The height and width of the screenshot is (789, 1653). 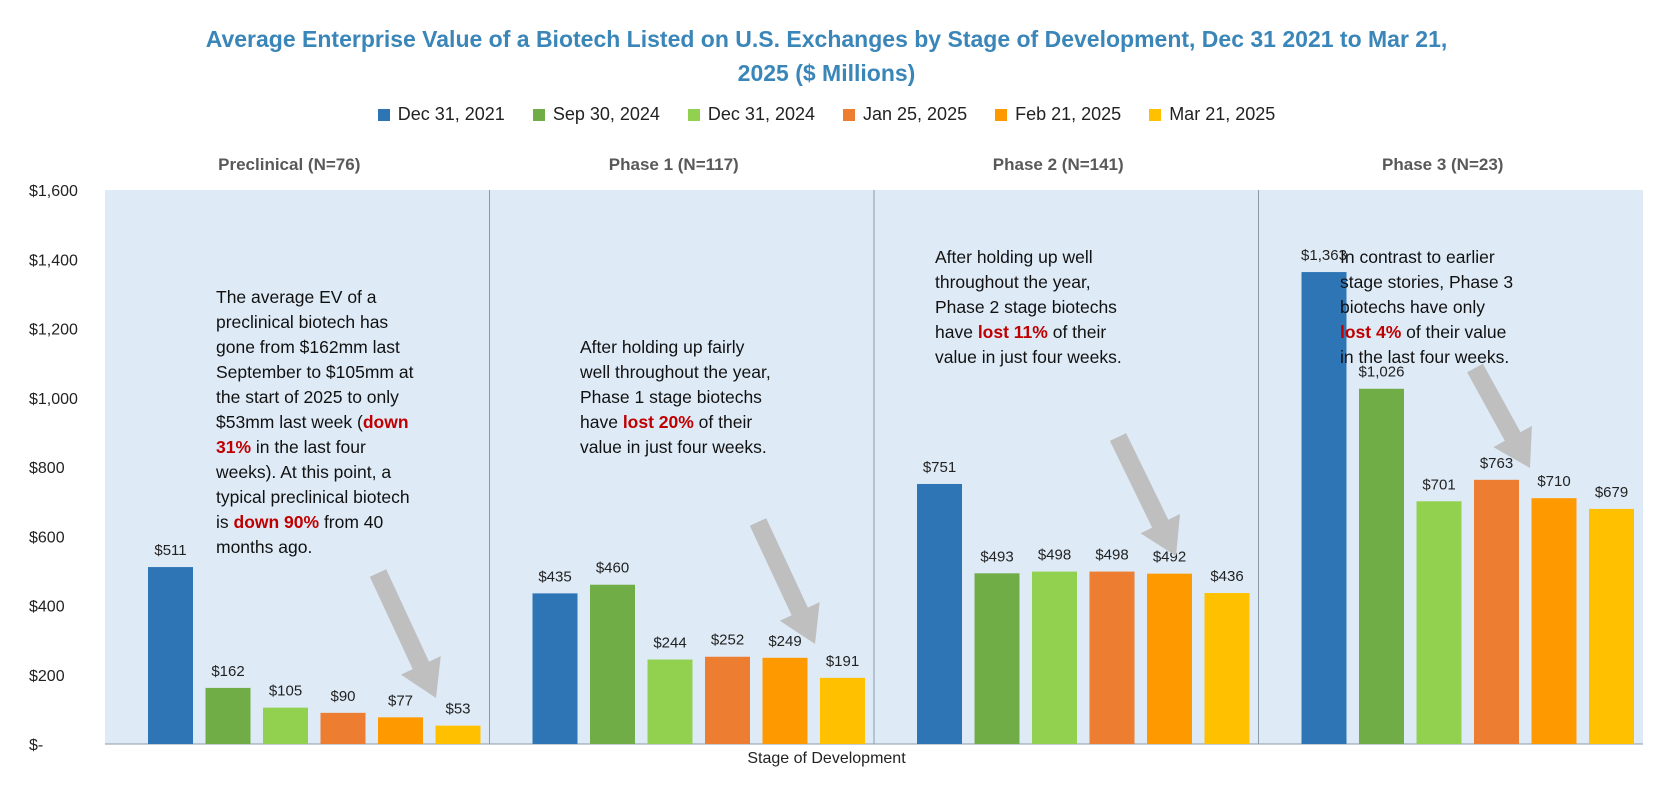 What do you see at coordinates (674, 164) in the screenshot?
I see `panel-title: Phase 1 (N=117)` at bounding box center [674, 164].